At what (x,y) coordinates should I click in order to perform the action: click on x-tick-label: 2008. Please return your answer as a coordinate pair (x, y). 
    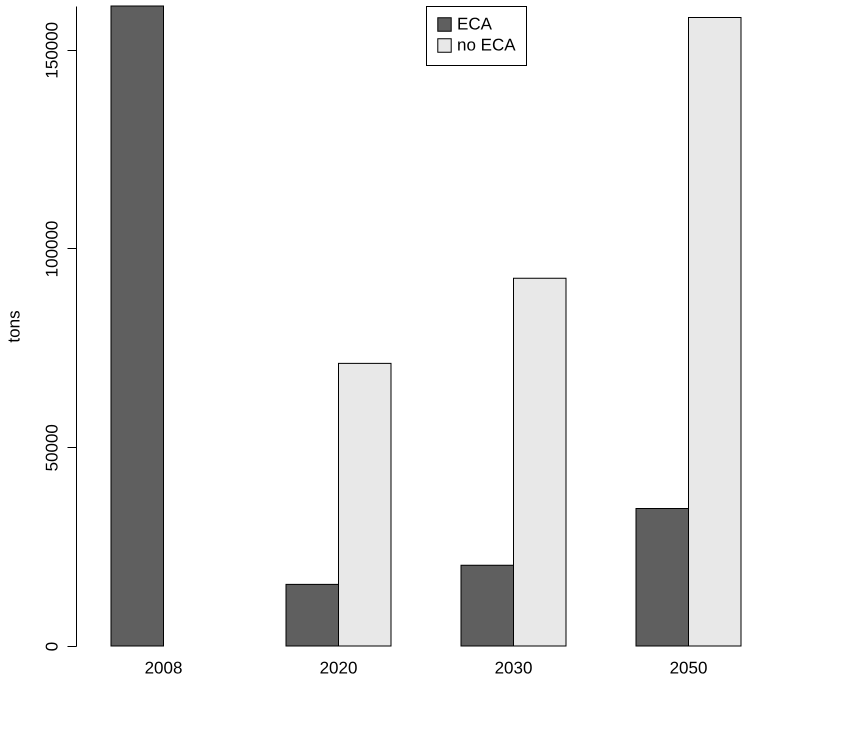
    Looking at the image, I should click on (163, 668).